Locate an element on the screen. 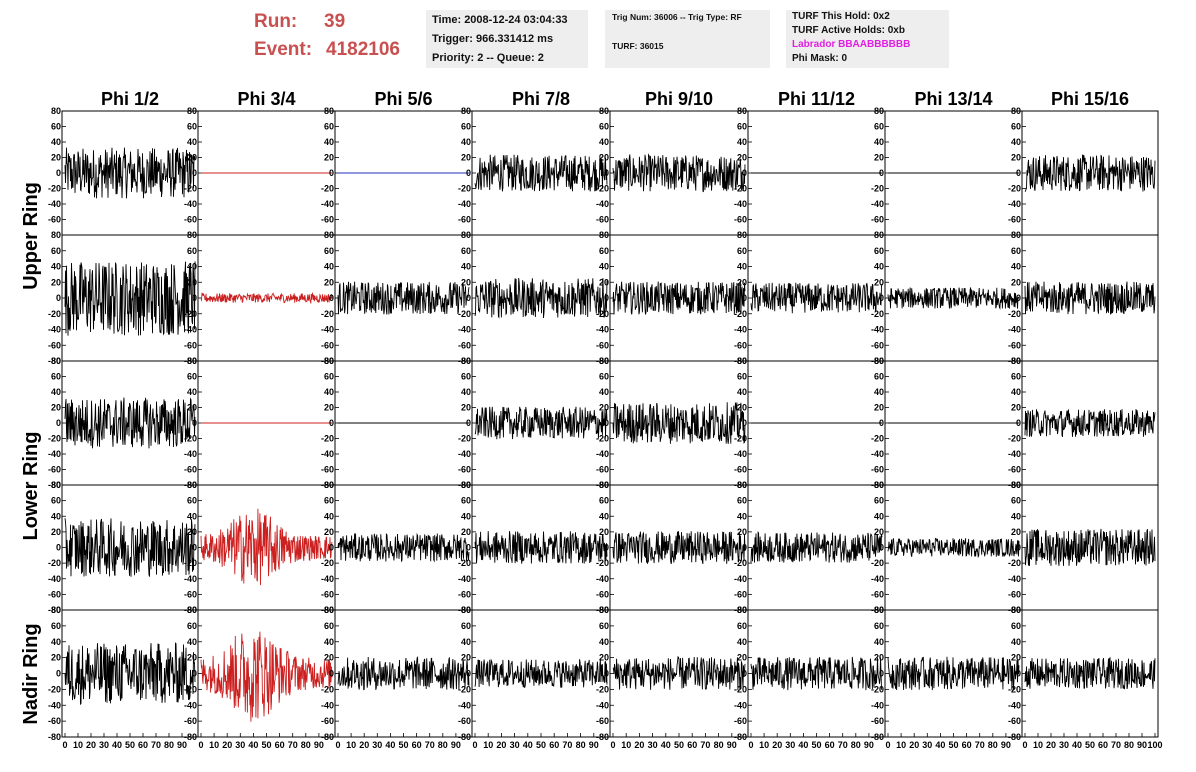 The height and width of the screenshot is (772, 1196). y-tick-label-r5-c8-1: 60 is located at coordinates (1016, 626).